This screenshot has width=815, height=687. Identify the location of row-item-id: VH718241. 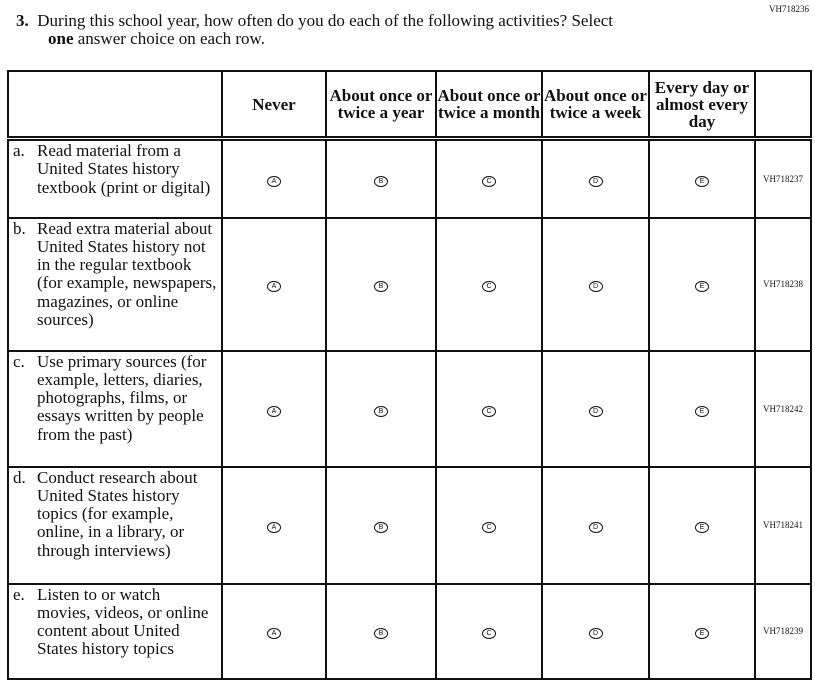
(783, 525).